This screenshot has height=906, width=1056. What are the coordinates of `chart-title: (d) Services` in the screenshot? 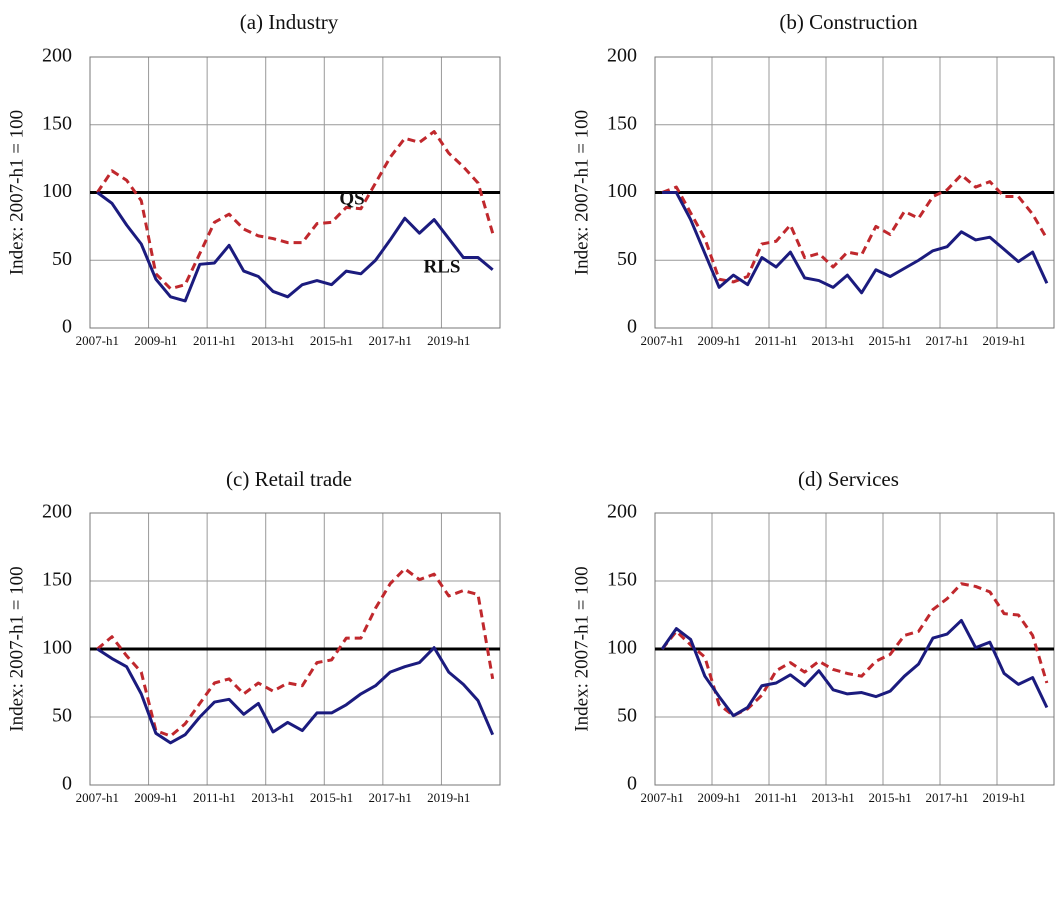 It's located at (848, 479).